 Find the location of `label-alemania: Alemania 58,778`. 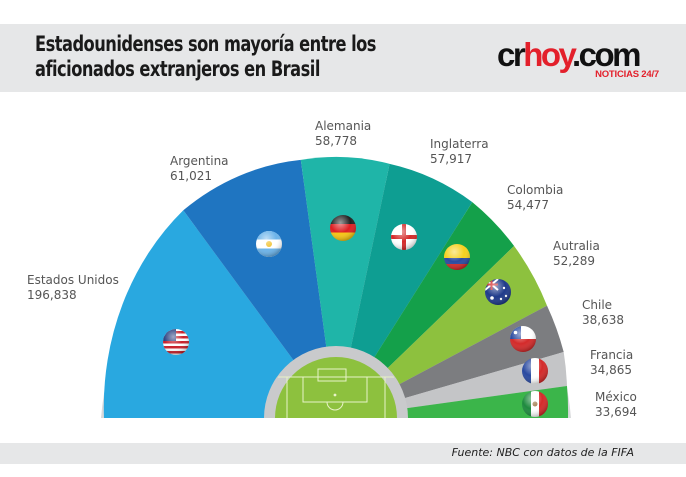

label-alemania: Alemania 58,778 is located at coordinates (343, 134).